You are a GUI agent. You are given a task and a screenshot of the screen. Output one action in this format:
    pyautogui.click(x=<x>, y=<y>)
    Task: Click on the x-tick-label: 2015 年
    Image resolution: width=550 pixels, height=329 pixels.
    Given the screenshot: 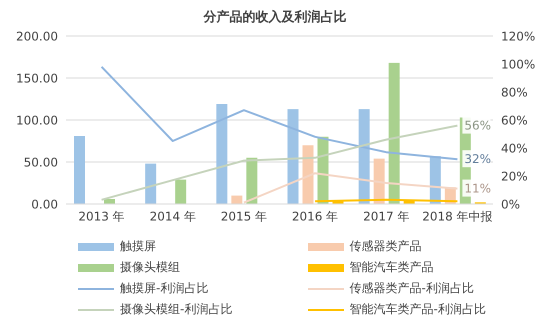 What is the action you would take?
    pyautogui.click(x=244, y=217)
    